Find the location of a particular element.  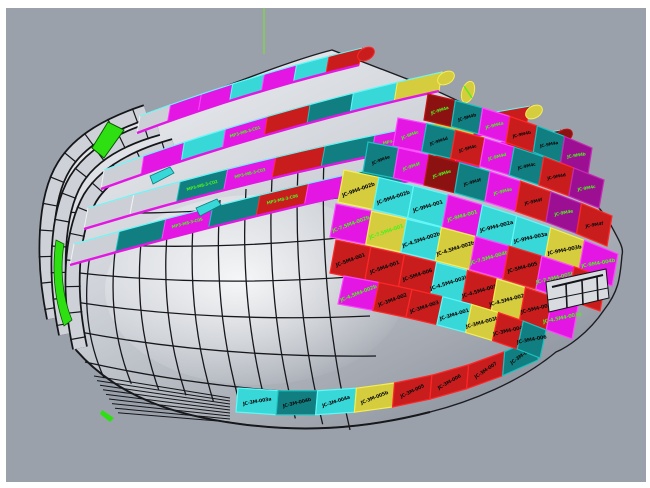

panel-label: JC-3M4-006 is located at coordinates (531, 340).